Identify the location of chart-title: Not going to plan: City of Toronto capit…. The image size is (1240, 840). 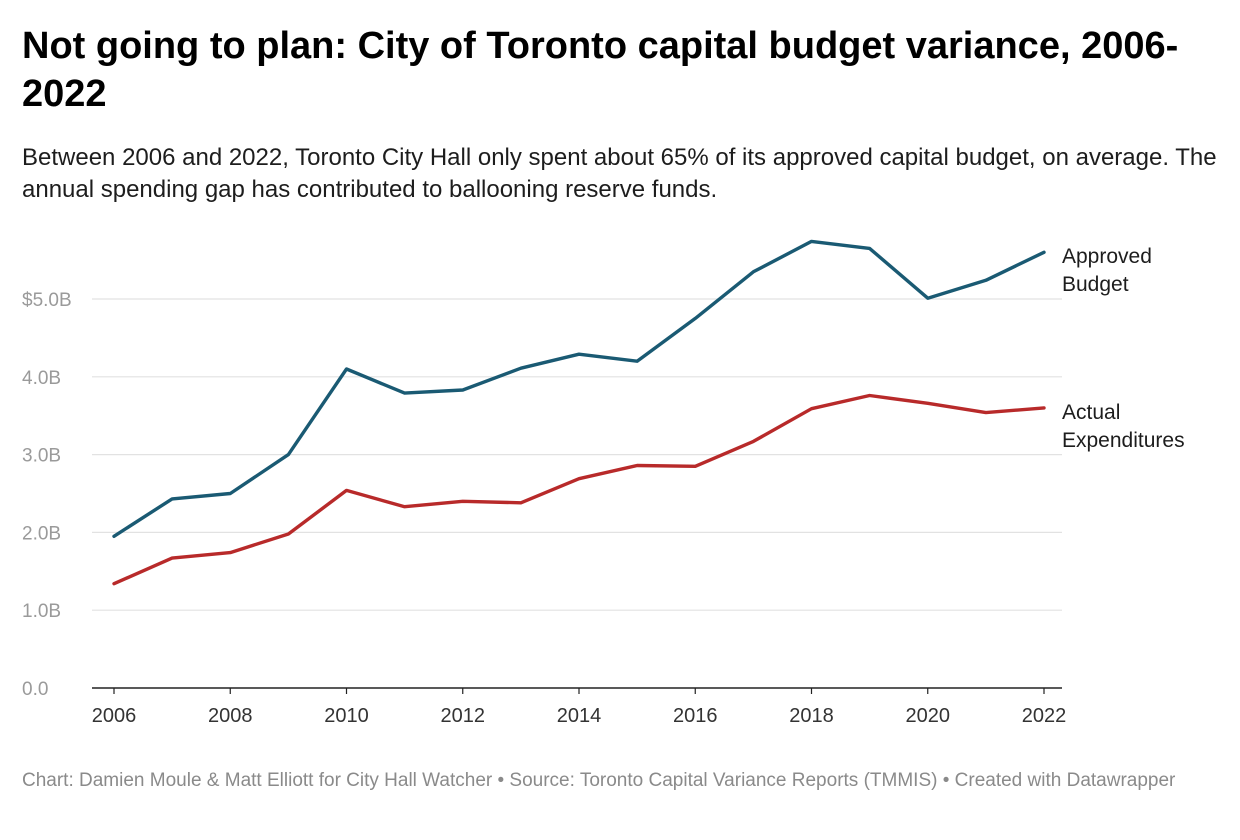
(600, 70).